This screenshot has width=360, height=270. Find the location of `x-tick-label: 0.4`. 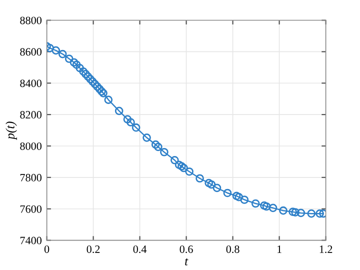

x-tick-label: 0.4 is located at coordinates (140, 249).